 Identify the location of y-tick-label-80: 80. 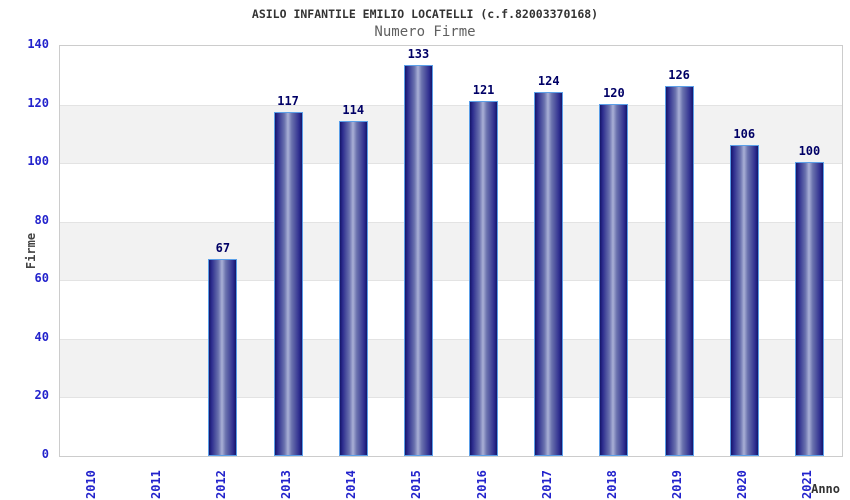
(41, 219).